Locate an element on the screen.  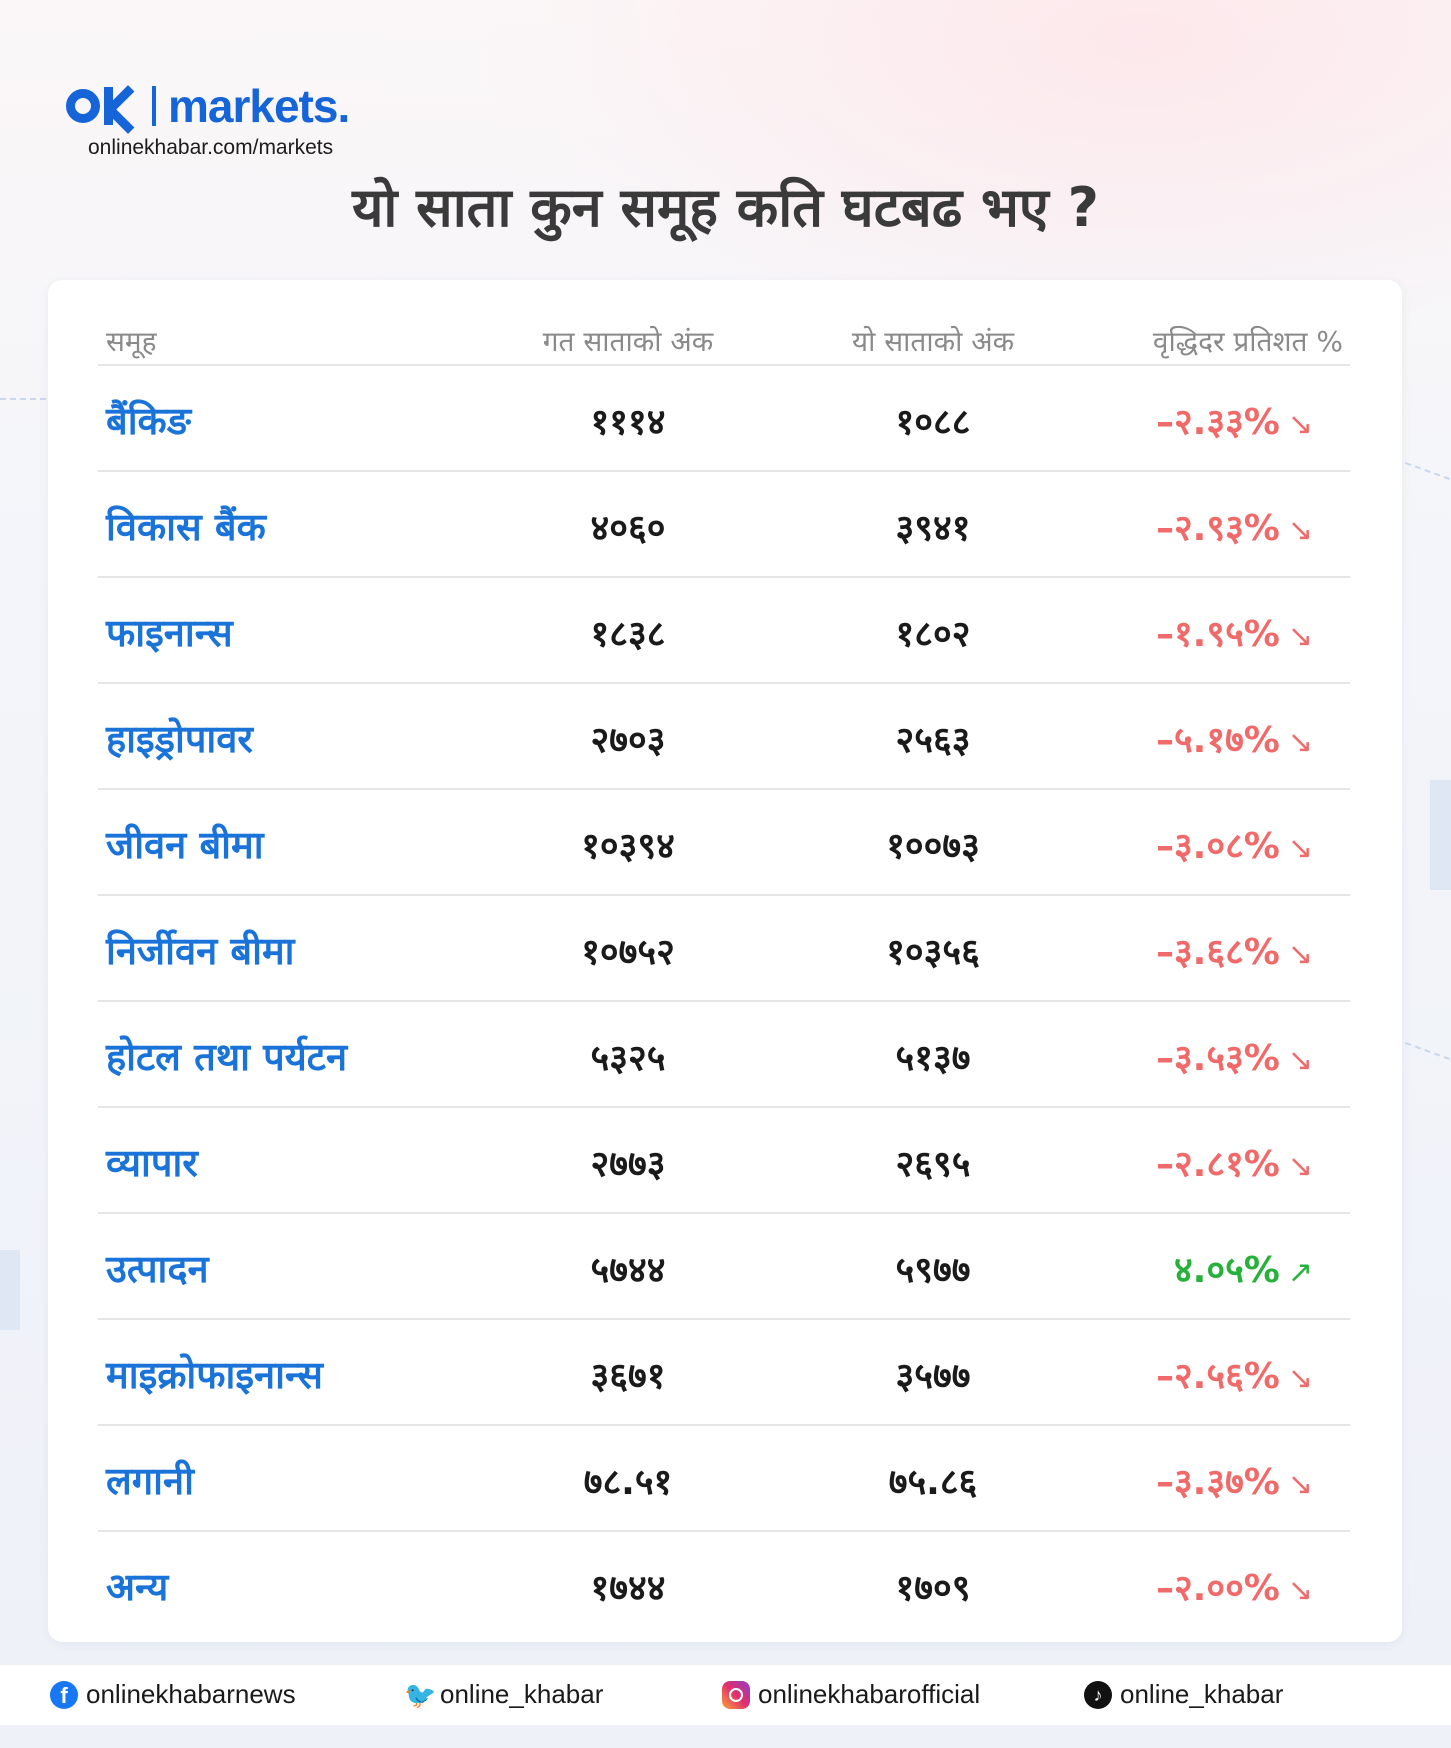
table-row: जीवन बीमा १०३९४ १००७३ –३.०८% ↘ is located at coordinates (724, 843).